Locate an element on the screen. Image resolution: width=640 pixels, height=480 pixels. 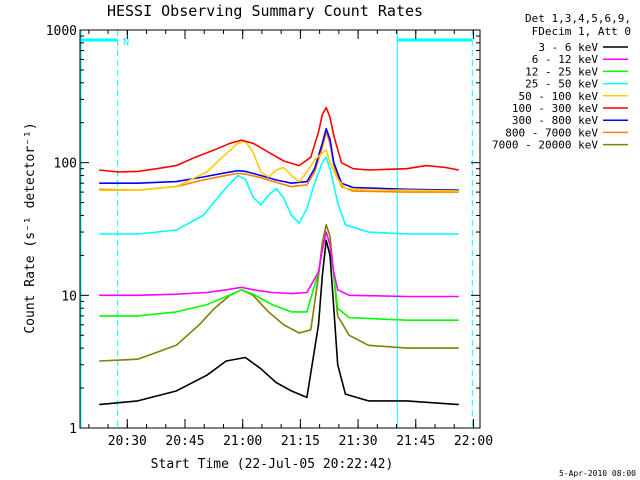
legend-entry: 50 - 100 keV is located at coordinates (573, 96).